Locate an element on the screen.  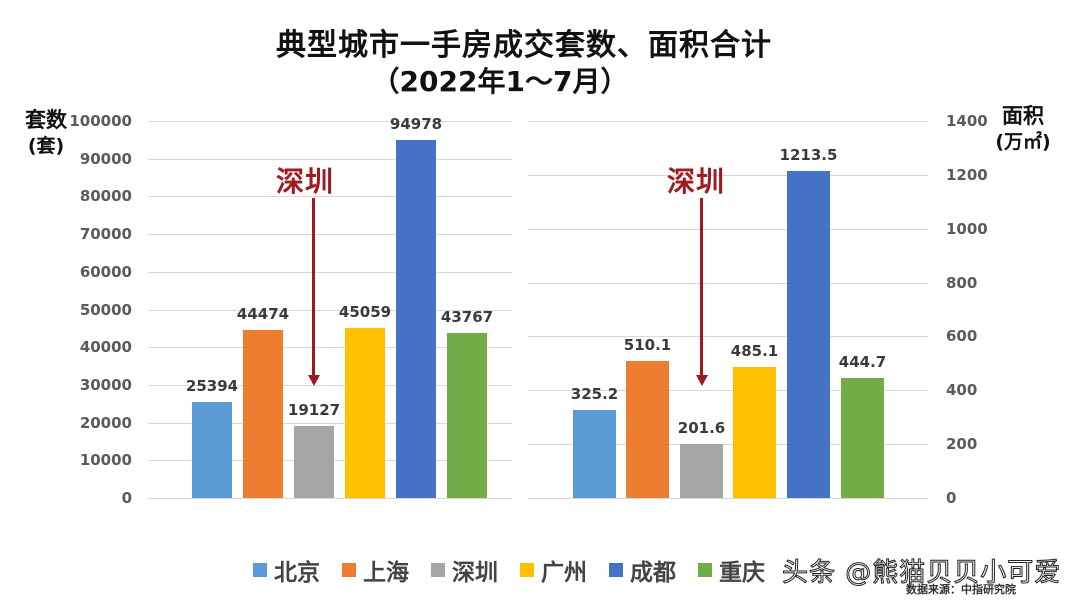
shenzhen-callout-right: 深圳 is located at coordinates (696, 181).